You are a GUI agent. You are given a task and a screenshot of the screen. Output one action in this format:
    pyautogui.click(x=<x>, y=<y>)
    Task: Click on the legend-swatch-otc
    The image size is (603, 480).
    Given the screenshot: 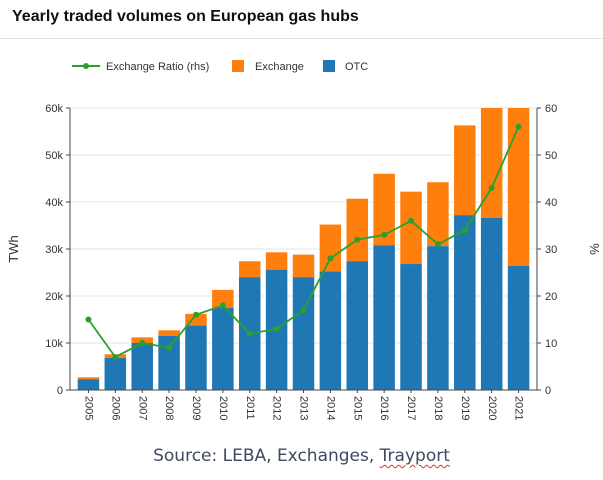 What is the action you would take?
    pyautogui.click(x=329, y=66)
    